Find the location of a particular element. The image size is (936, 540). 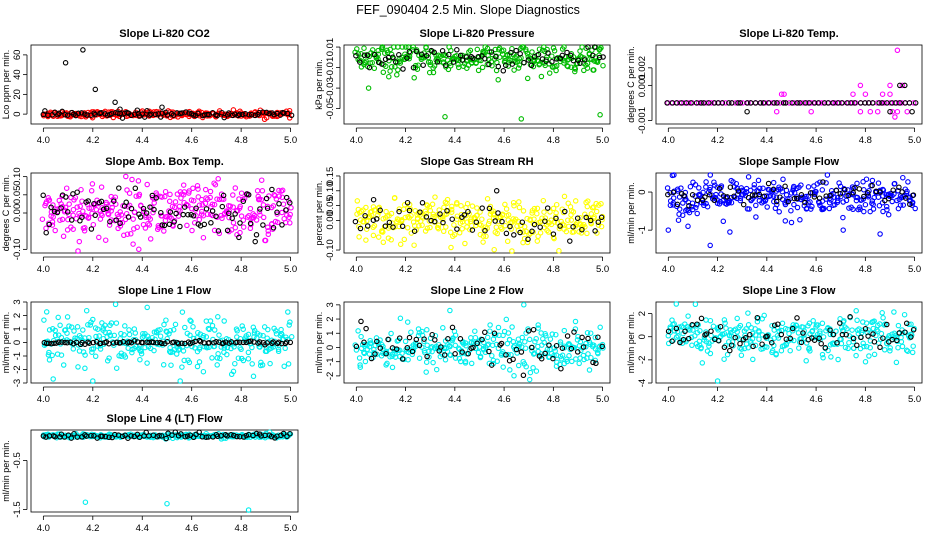

y-axis: -10 is located at coordinates (645, 211).